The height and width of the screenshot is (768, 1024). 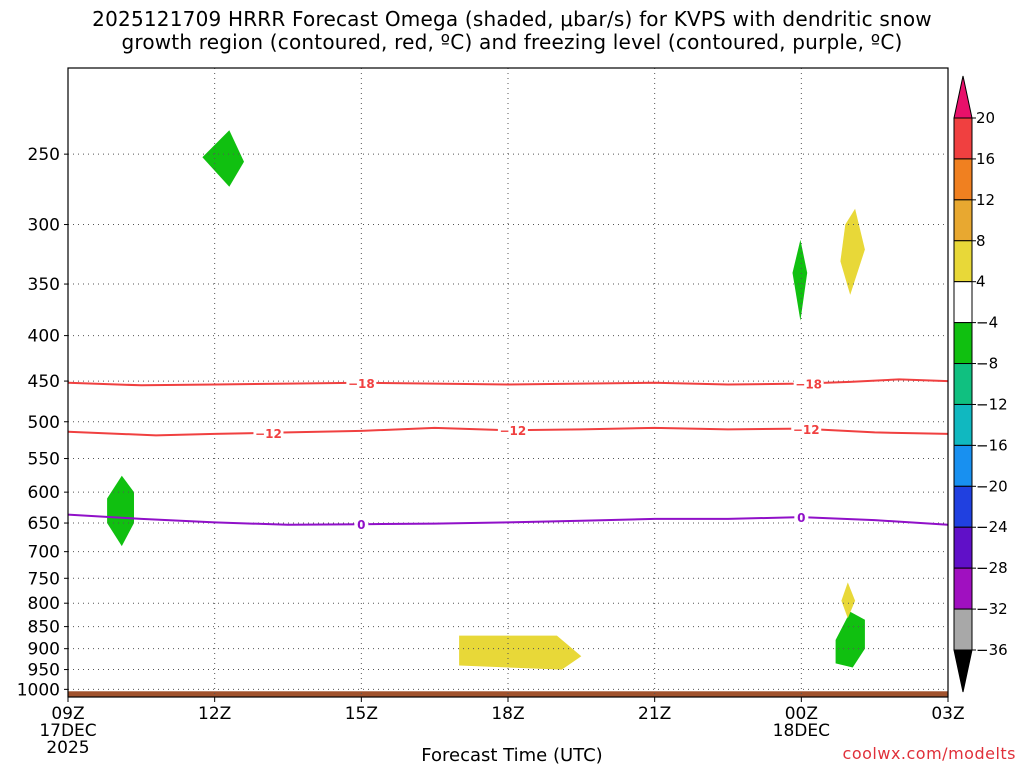 What do you see at coordinates (44, 226) in the screenshot?
I see `y-tick-label: 300` at bounding box center [44, 226].